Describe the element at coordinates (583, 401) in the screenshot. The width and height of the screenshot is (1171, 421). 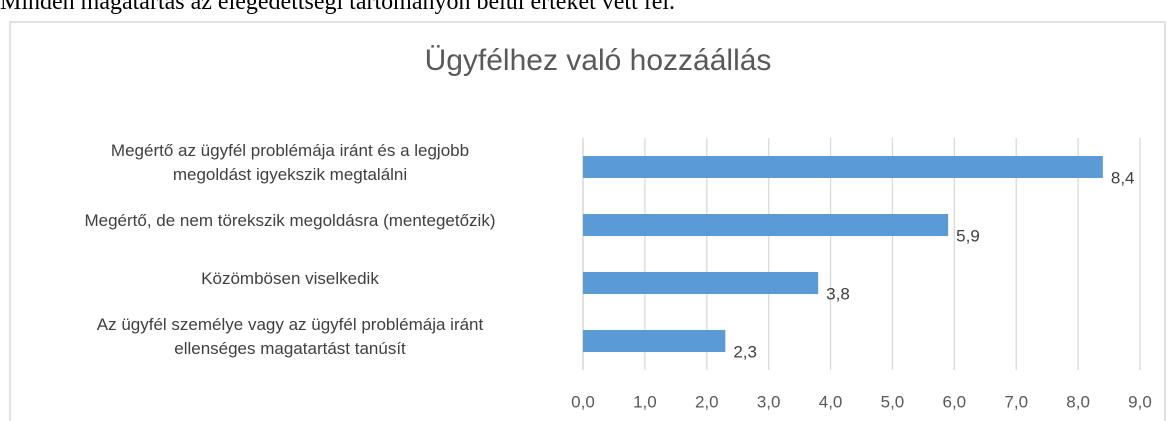
I see `x-tick-label: 0,0` at that location.